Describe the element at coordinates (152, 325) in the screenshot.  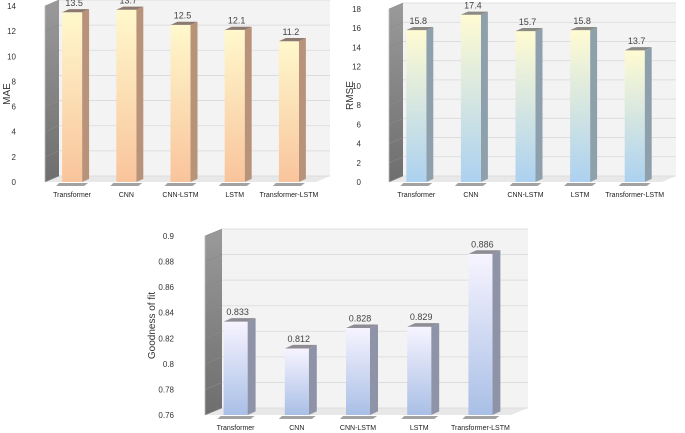
I see `y-axis-label: Goodness of fit` at that location.